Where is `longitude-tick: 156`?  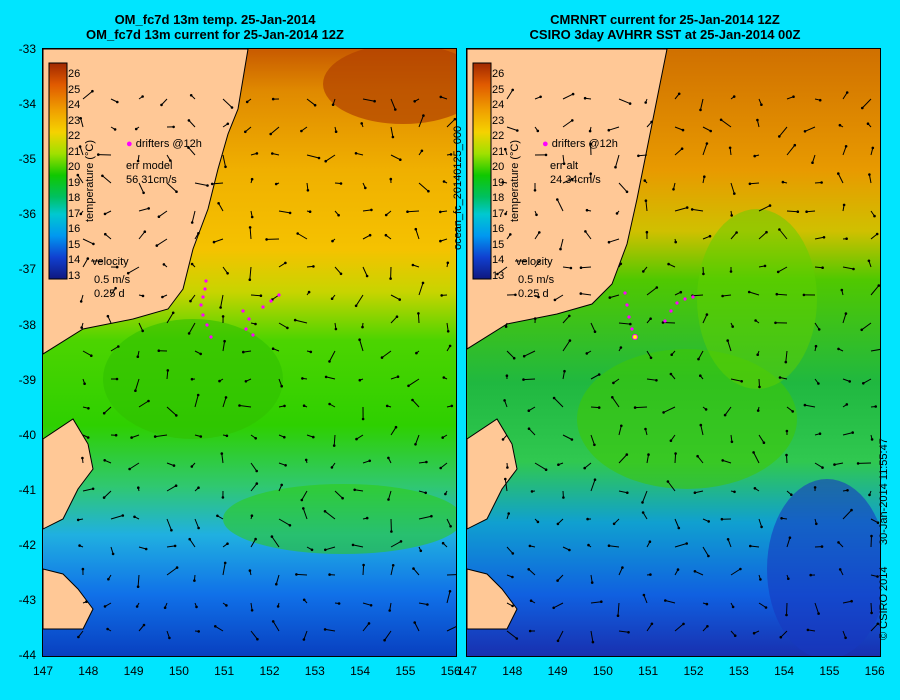
longitude-tick: 156 is located at coordinates (450, 671).